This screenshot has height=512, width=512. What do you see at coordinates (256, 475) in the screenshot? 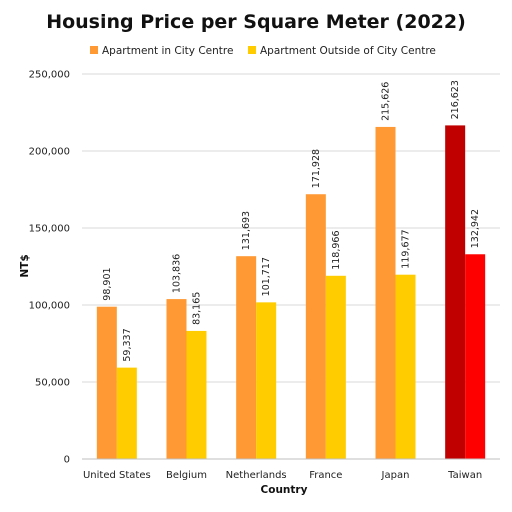
I see `x-tick-label: Netherlands` at bounding box center [256, 475].